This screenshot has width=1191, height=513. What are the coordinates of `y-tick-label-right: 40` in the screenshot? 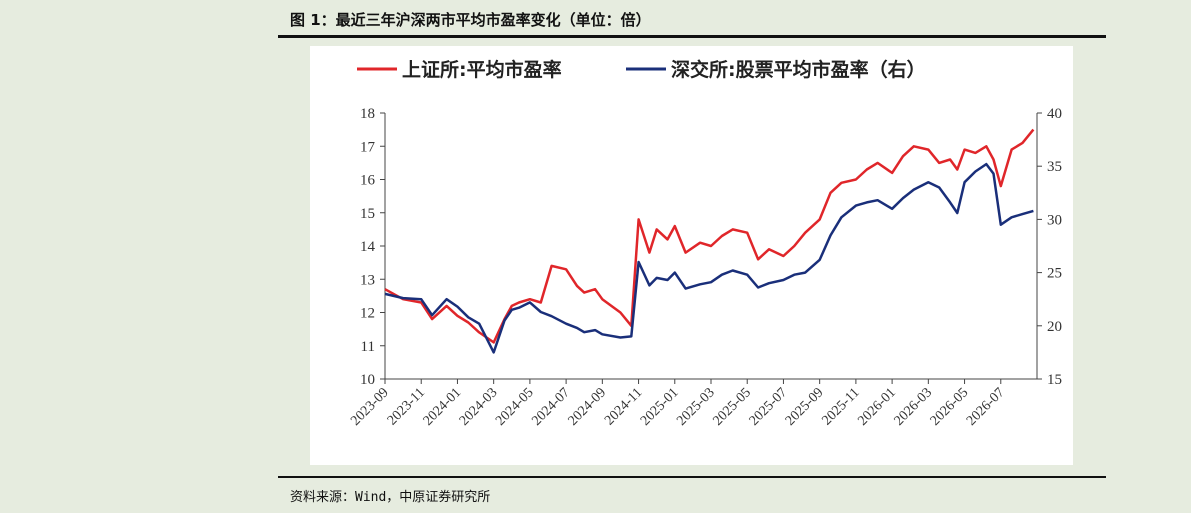 It's located at (1054, 114).